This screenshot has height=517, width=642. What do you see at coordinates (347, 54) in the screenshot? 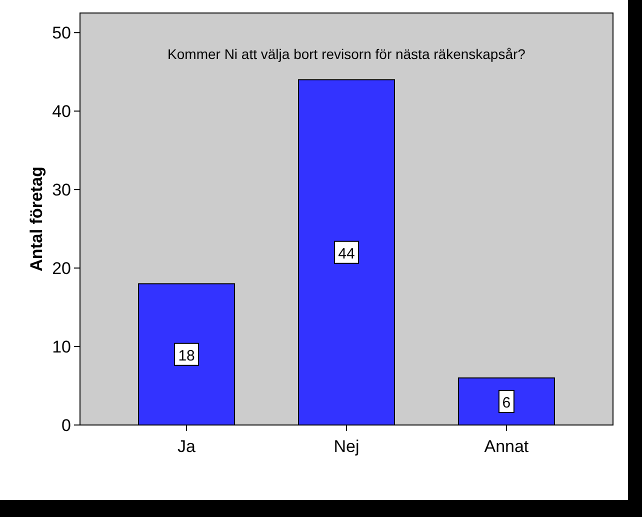
I see `text: Kommer Ni att välja bort revisorn för nästa räkenskapsår?` at bounding box center [347, 54].